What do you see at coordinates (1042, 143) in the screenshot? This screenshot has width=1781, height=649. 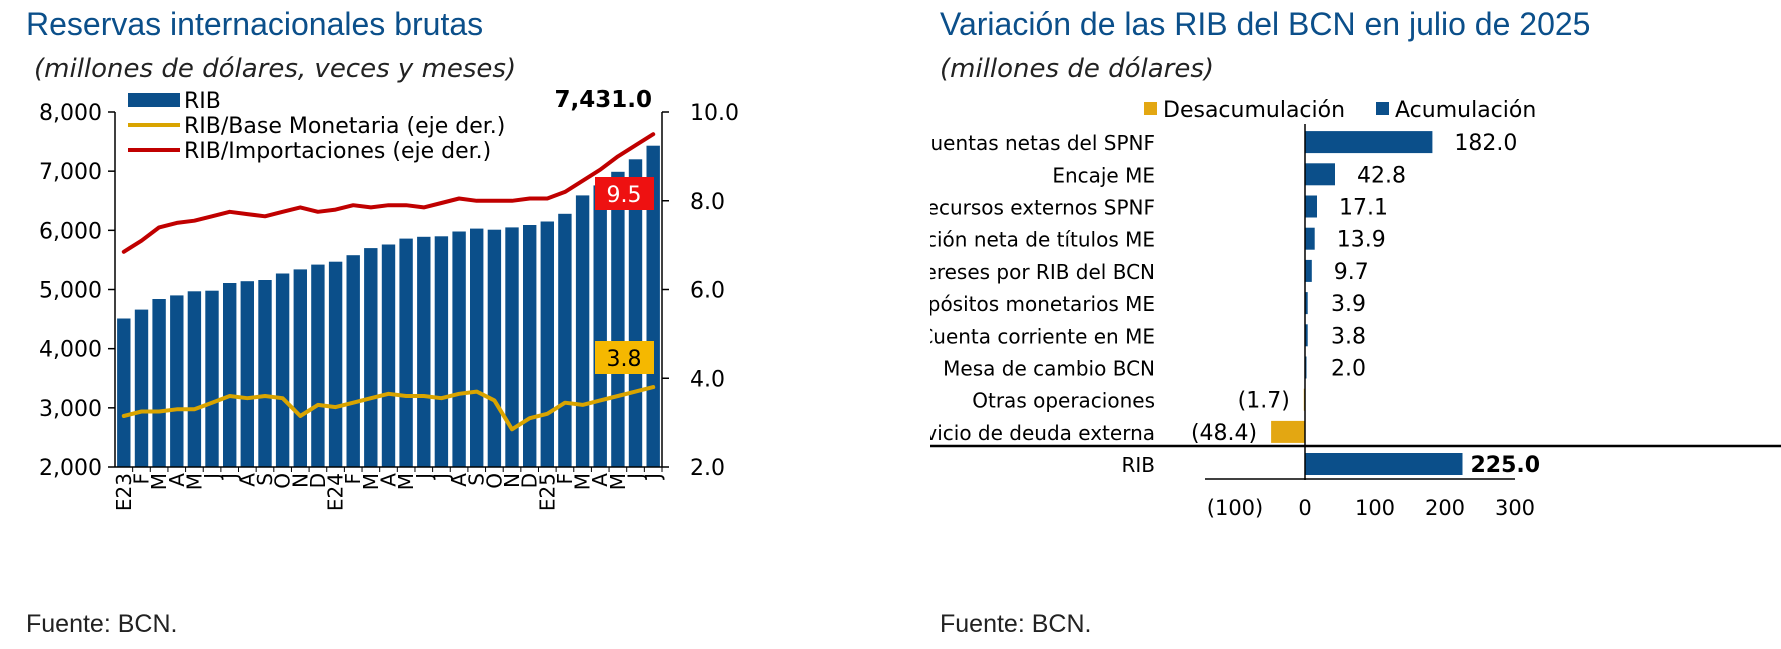 I see `category-label: Cuentas netas del SPNF` at bounding box center [1042, 143].